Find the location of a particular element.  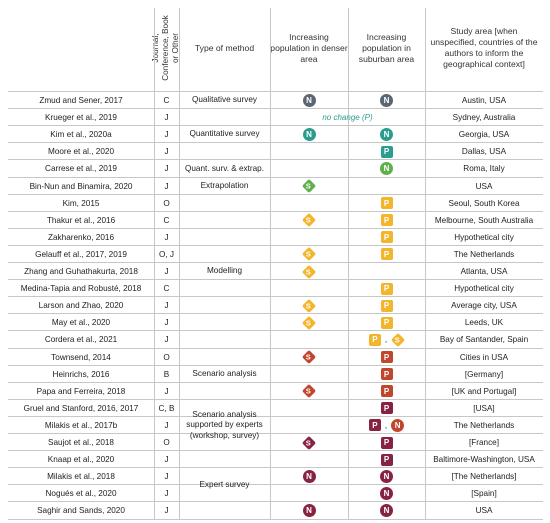

publication-type-cell: C, B is located at coordinates (166, 408).